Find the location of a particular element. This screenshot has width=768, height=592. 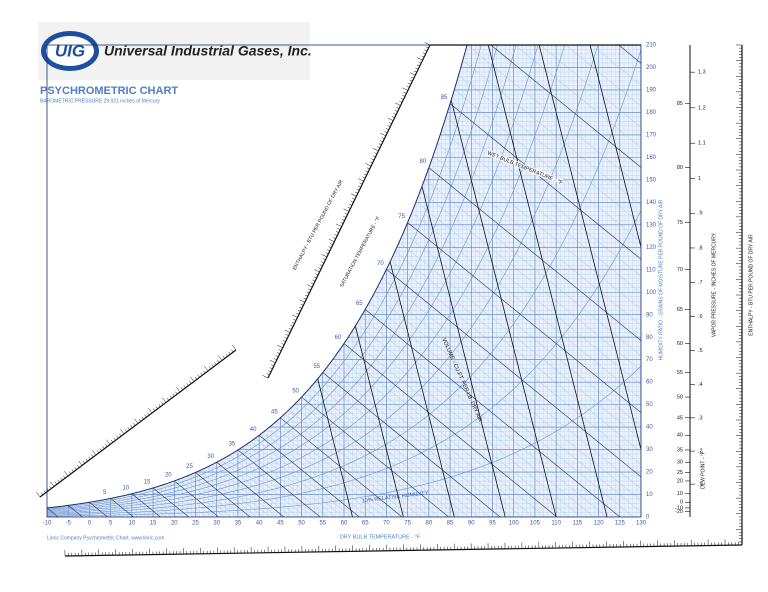

vapor-tick-label: .1 is located at coordinates (700, 485).